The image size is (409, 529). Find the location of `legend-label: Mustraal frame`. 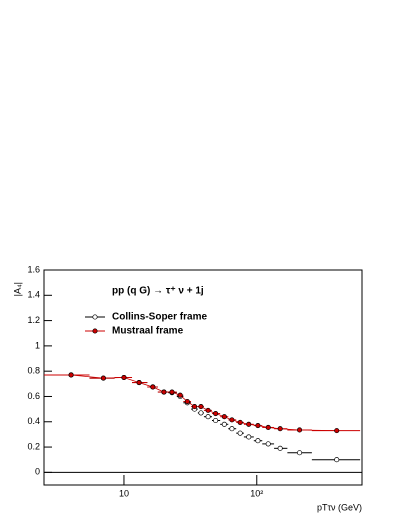

legend-label: Mustraal frame is located at coordinates (148, 331).